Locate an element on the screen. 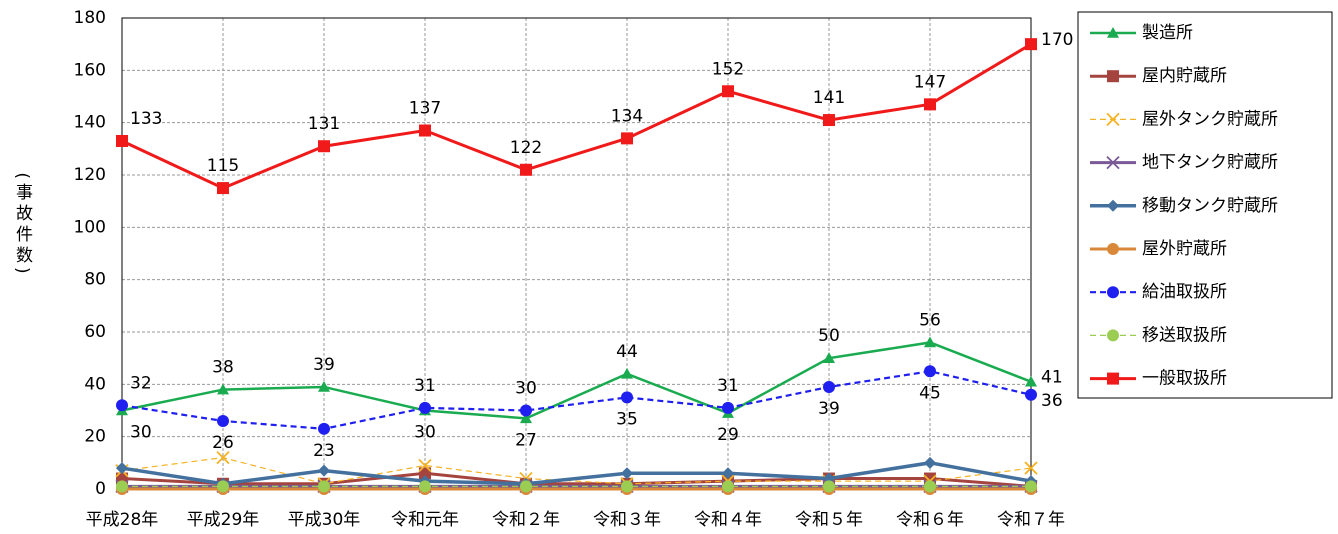 Image resolution: width=1338 pixels, height=534 pixels. data-label: 26 is located at coordinates (223, 443).